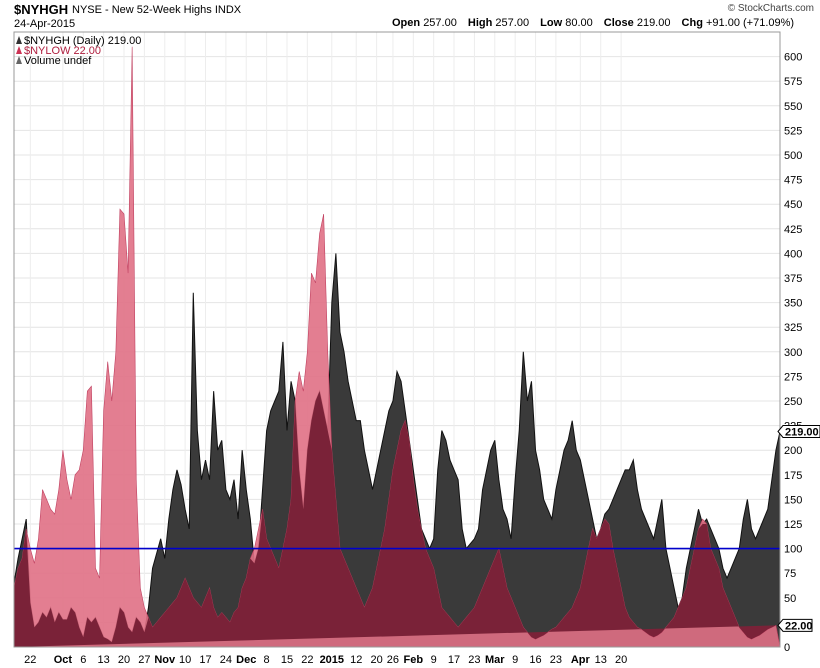 The image size is (820, 668). I want to click on symbol-type: INDX, so click(228, 10).